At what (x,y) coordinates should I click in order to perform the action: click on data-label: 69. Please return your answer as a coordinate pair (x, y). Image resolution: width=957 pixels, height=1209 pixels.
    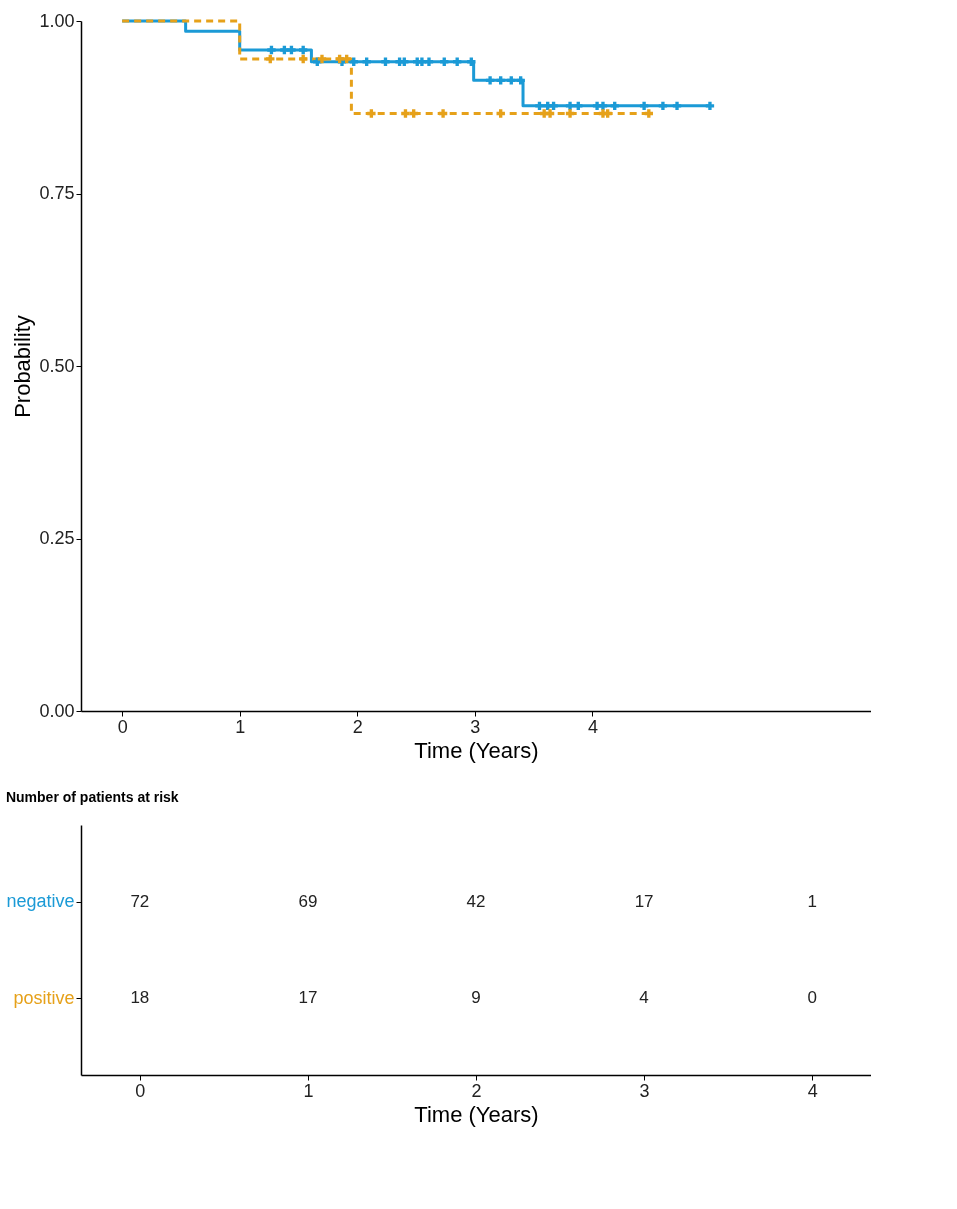
    Looking at the image, I should click on (308, 901).